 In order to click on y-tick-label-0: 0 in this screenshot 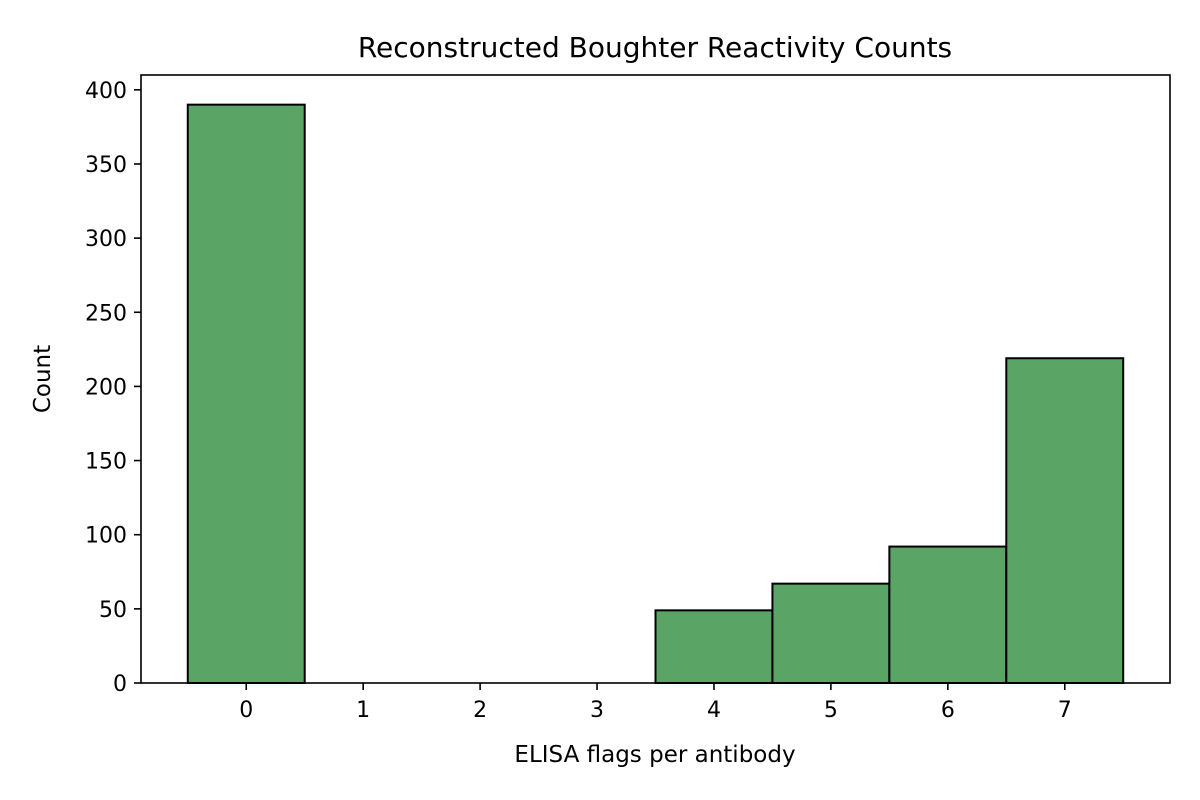, I will do `click(120, 684)`.